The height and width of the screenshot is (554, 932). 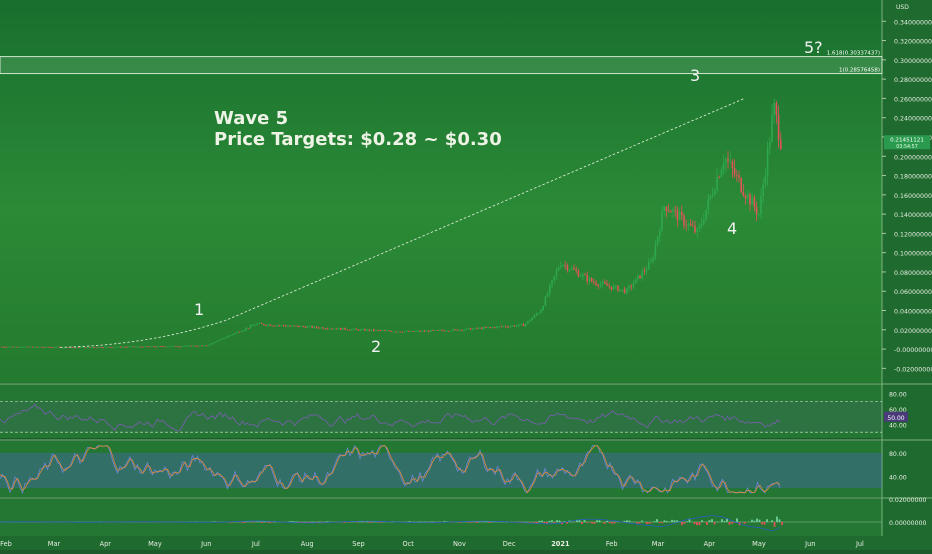 I want to click on price-tick-label: 0.34000000, so click(x=913, y=22).